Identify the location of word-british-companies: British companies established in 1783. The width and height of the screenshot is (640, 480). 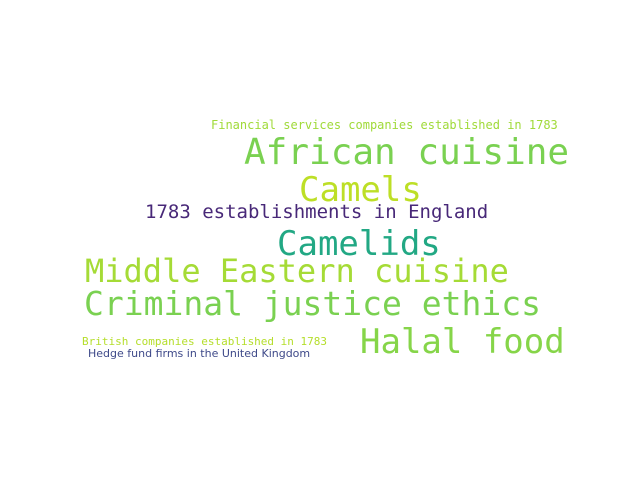
(205, 341).